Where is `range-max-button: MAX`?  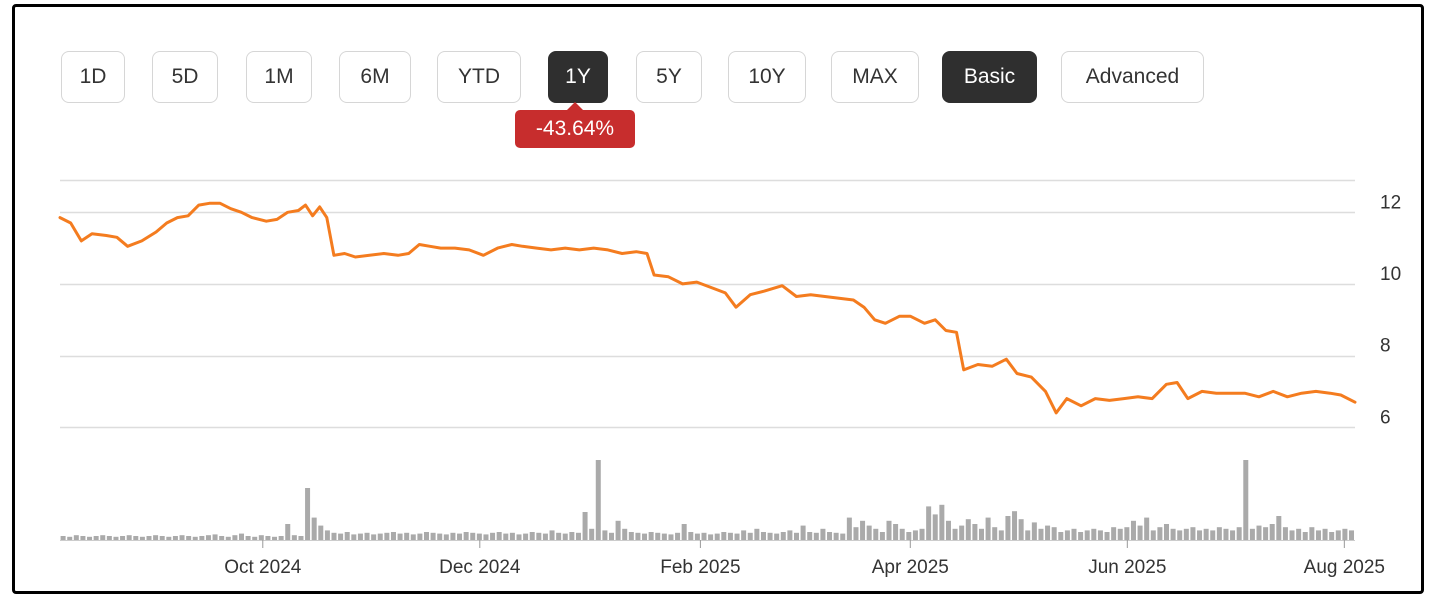 range-max-button: MAX is located at coordinates (875, 77).